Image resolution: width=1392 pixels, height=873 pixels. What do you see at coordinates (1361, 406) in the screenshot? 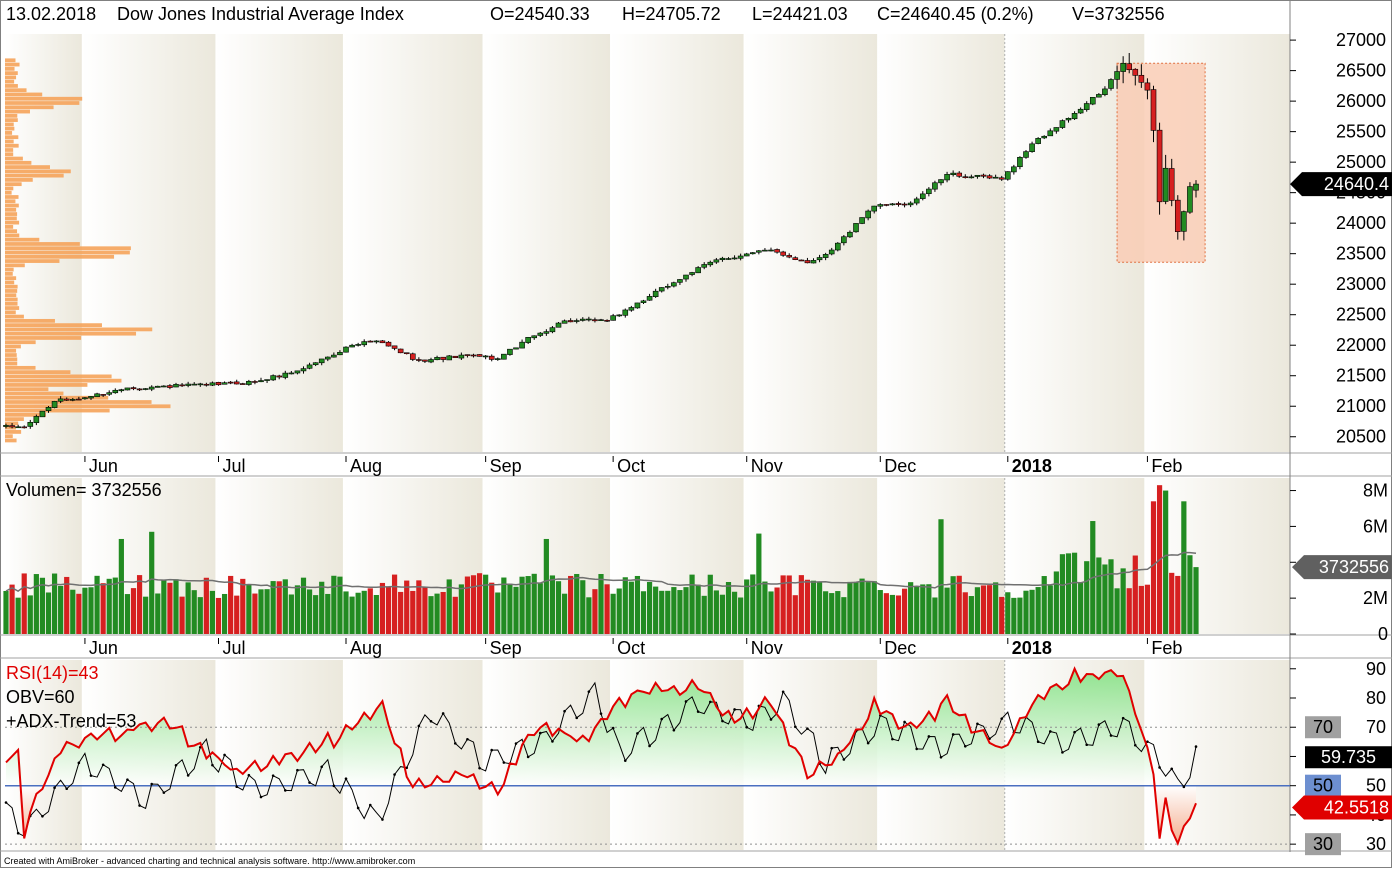
I see `price-tick-label: 21000` at bounding box center [1361, 406].